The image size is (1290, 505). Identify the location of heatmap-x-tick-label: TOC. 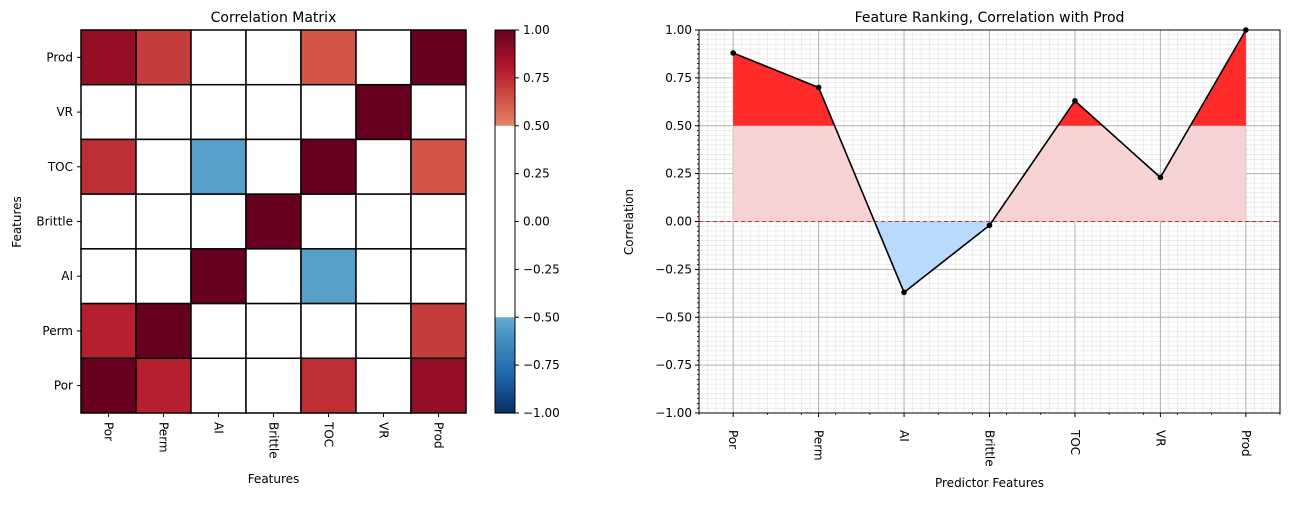
(329, 434).